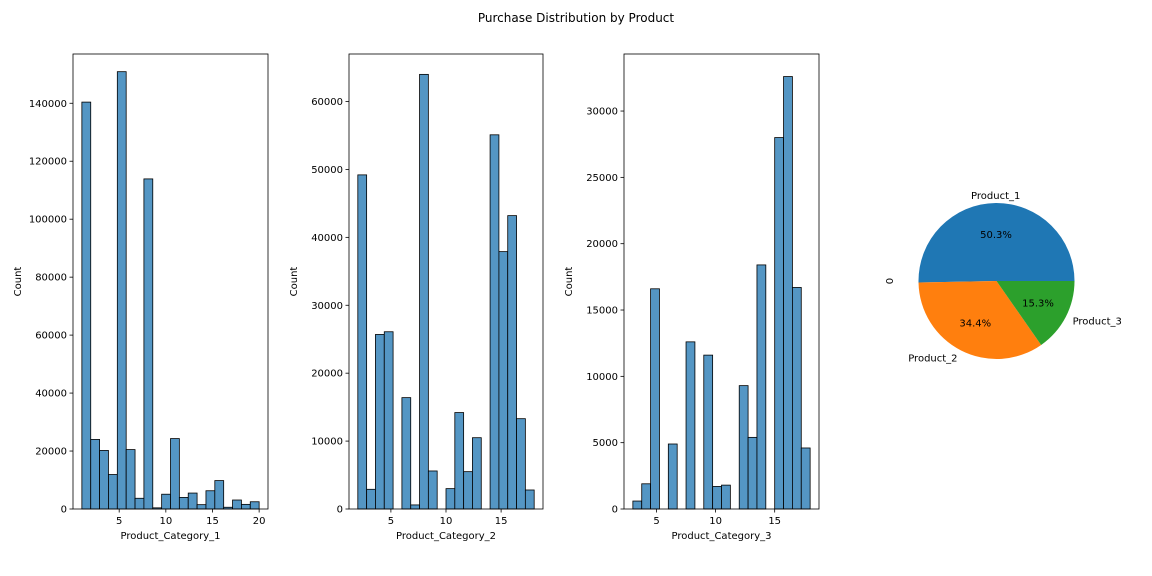 The width and height of the screenshot is (1152, 576). Describe the element at coordinates (48, 162) in the screenshot. I see `y-tick-label: 120000` at that location.